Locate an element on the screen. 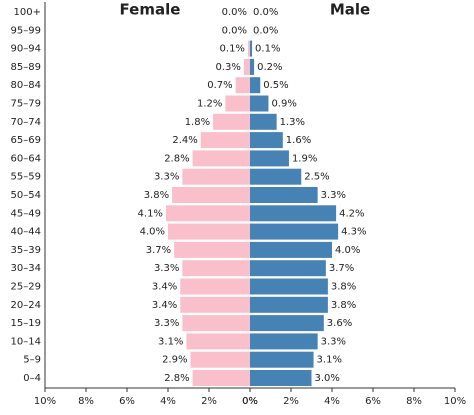 The image size is (474, 415). category-label: 10–14 is located at coordinates (26, 341).